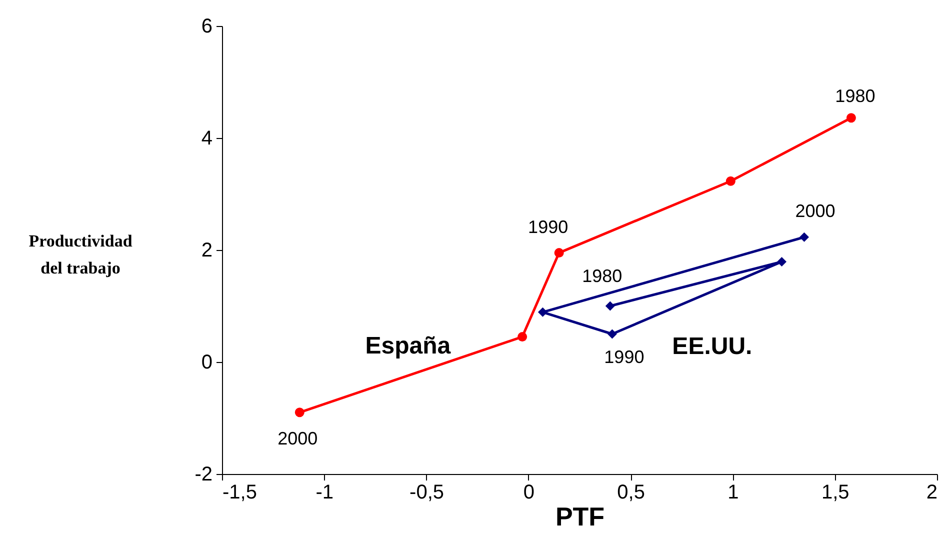 This screenshot has height=557, width=947. What do you see at coordinates (733, 493) in the screenshot?
I see `x-tick-label: 1` at bounding box center [733, 493].